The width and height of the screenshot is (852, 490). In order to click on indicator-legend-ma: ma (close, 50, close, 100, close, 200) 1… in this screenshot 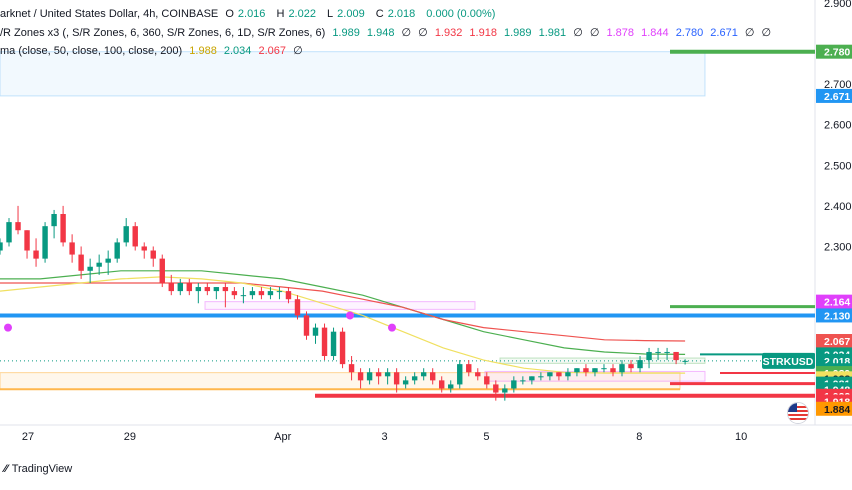, I will do `click(153, 50)`.